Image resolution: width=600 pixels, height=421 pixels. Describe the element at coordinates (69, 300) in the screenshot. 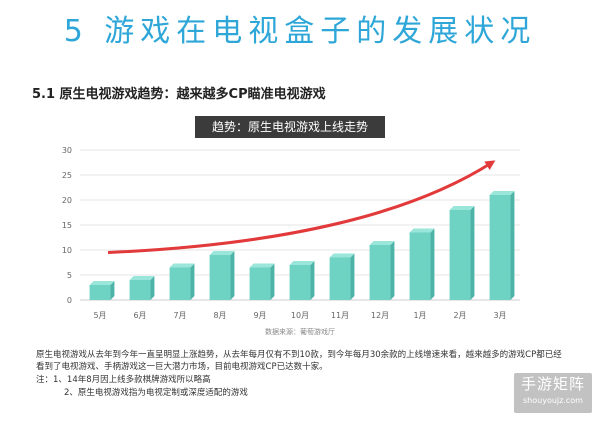

I see `y-tick-label: 0` at that location.